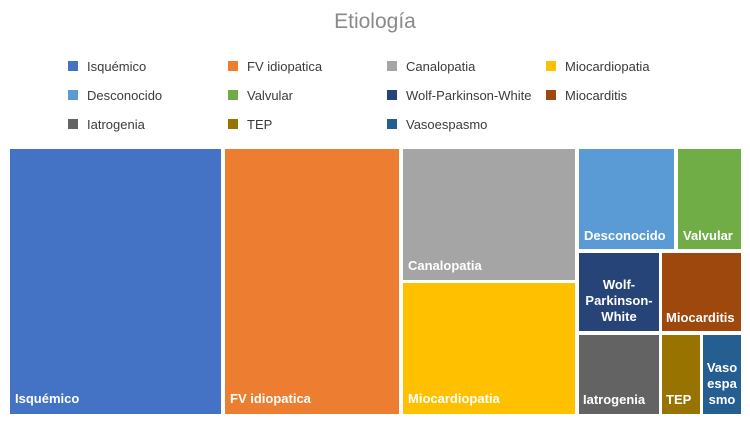 This screenshot has height=421, width=750. I want to click on treemap-tile-valvular: Valvular, so click(709, 199).